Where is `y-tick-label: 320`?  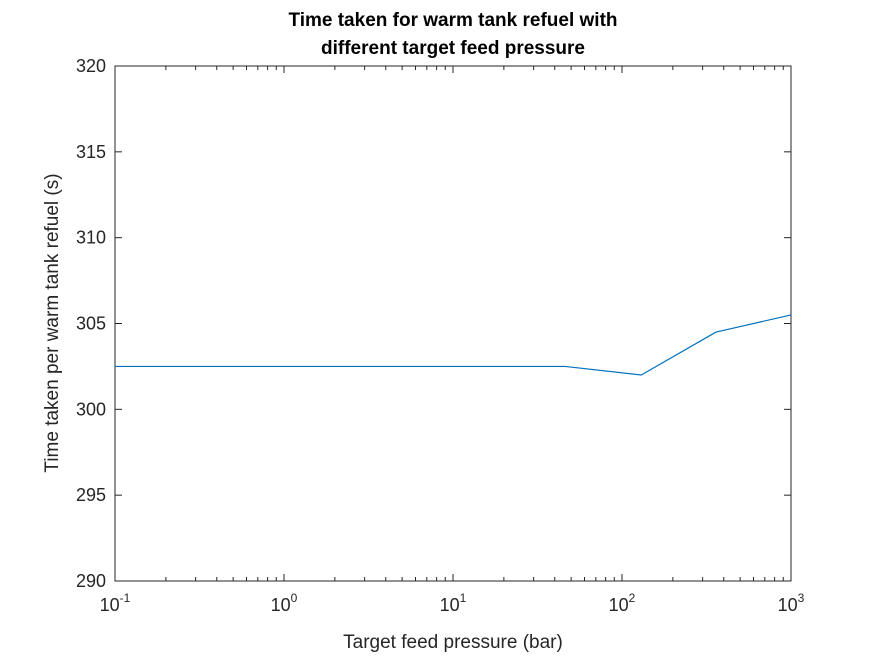 y-tick-label: 320 is located at coordinates (91, 66).